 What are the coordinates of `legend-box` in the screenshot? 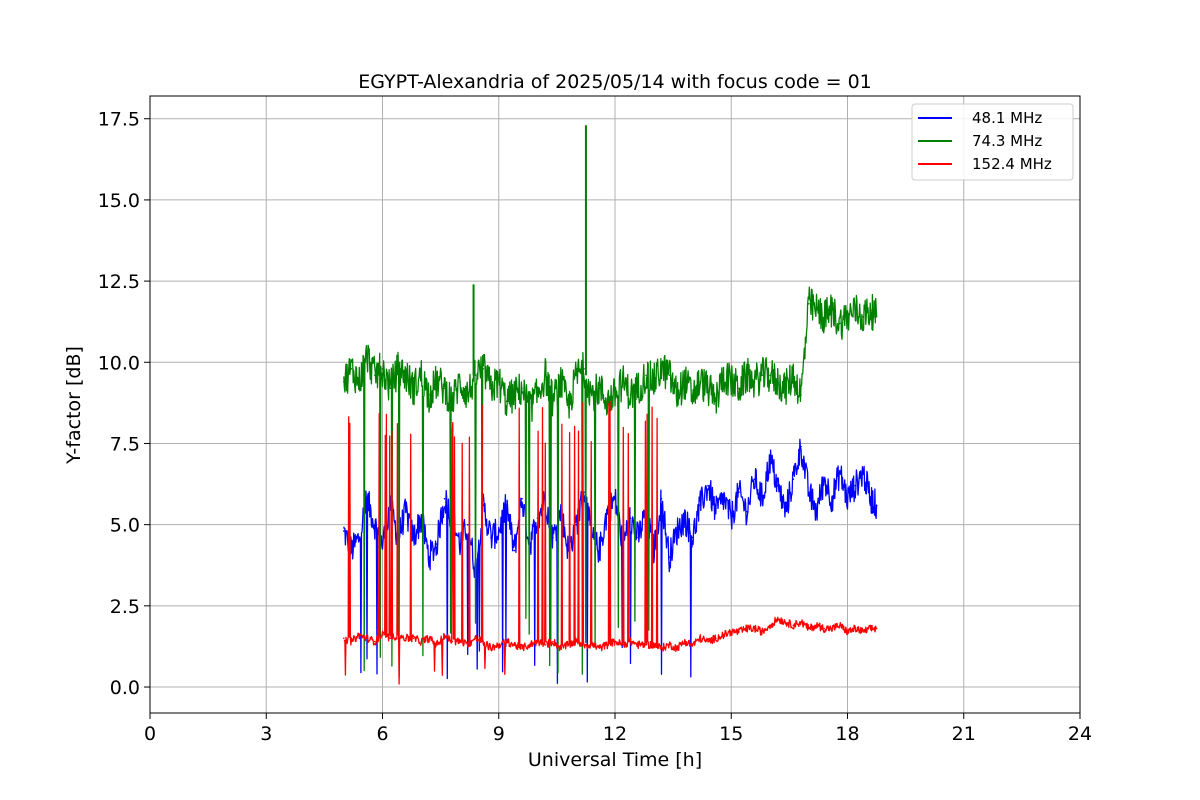 It's located at (992, 142).